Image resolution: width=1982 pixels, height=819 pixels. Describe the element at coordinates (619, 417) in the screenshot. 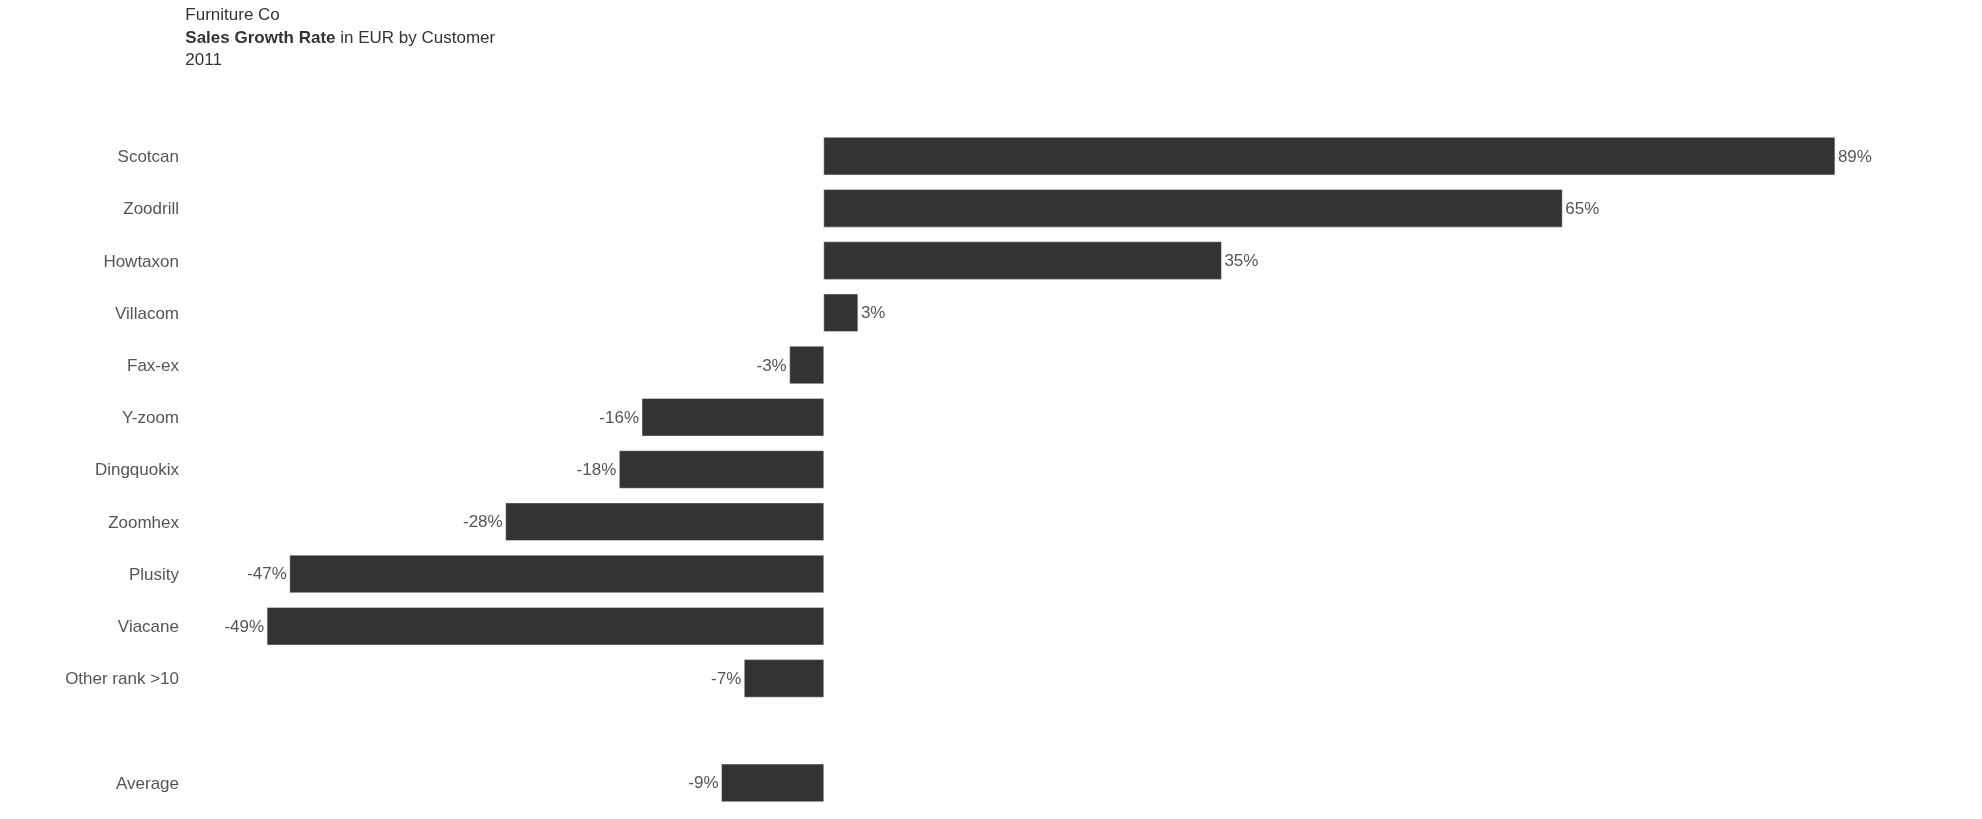

I see `data-label: -16%` at that location.